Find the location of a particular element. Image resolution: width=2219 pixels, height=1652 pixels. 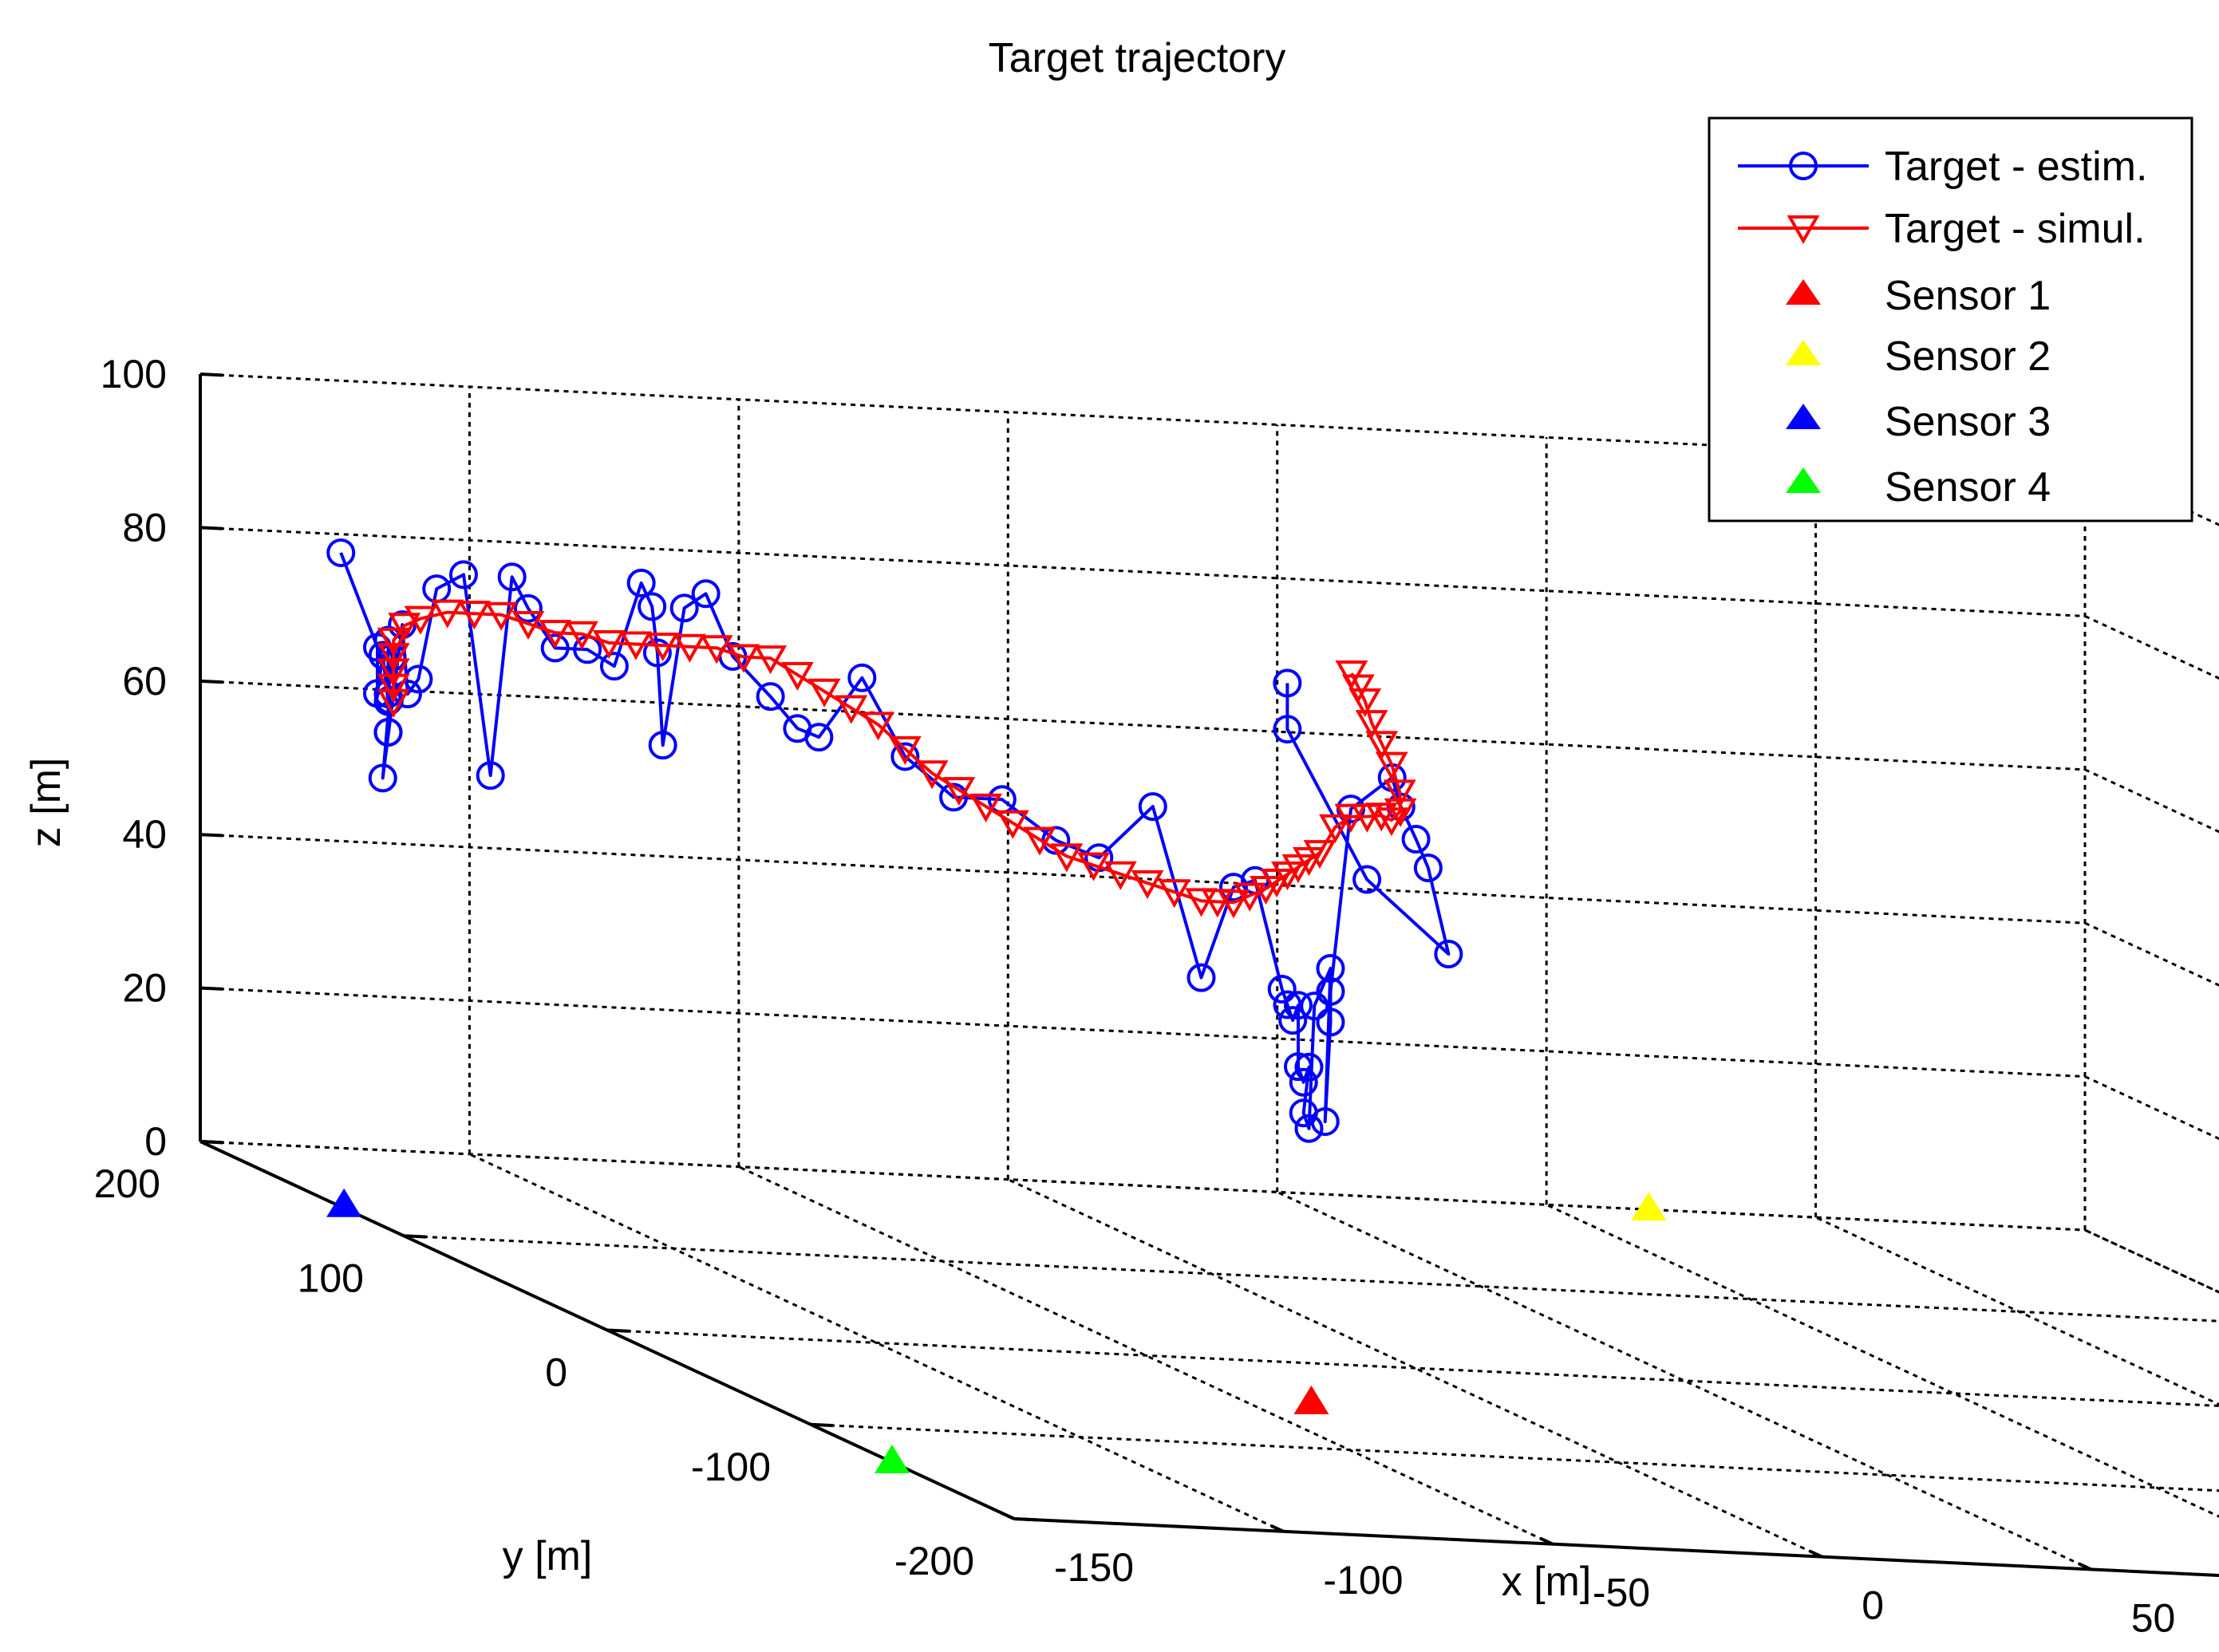

legend-entry-estim: Target - estim. is located at coordinates (1942, 167).